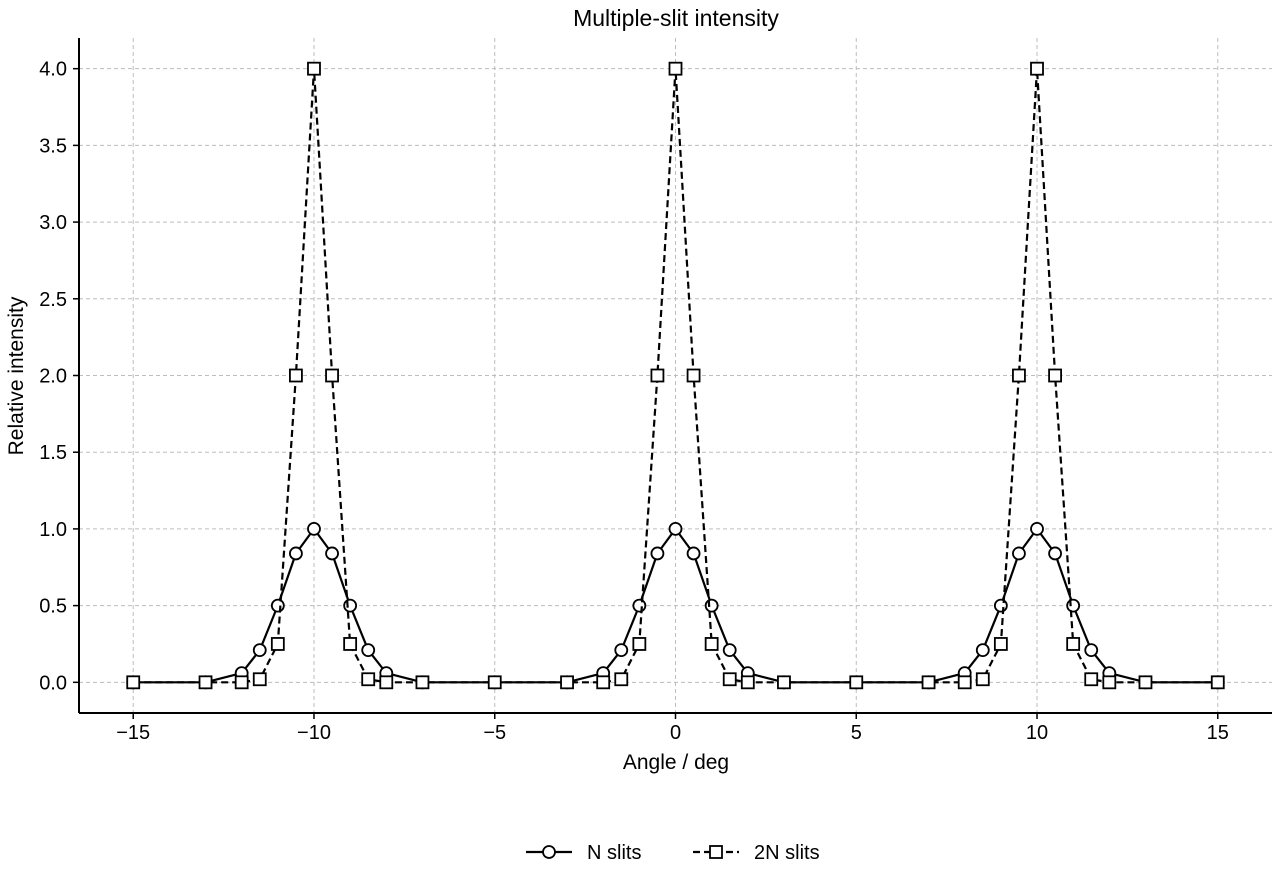 Image resolution: width=1280 pixels, height=880 pixels. I want to click on y-tick-label: 1.5, so click(53, 453).